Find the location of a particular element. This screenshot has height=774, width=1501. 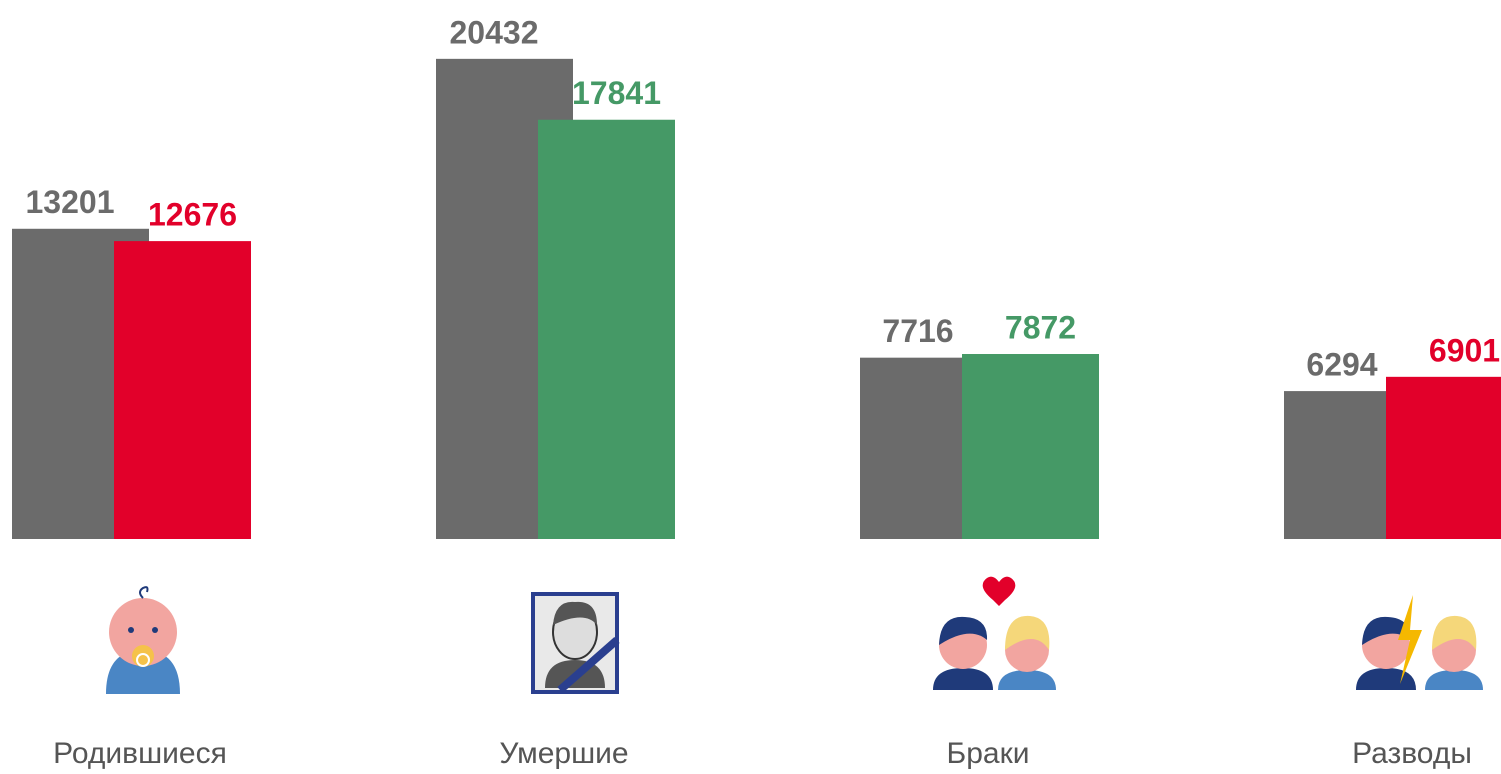

data-label: 7872 is located at coordinates (1040, 327).